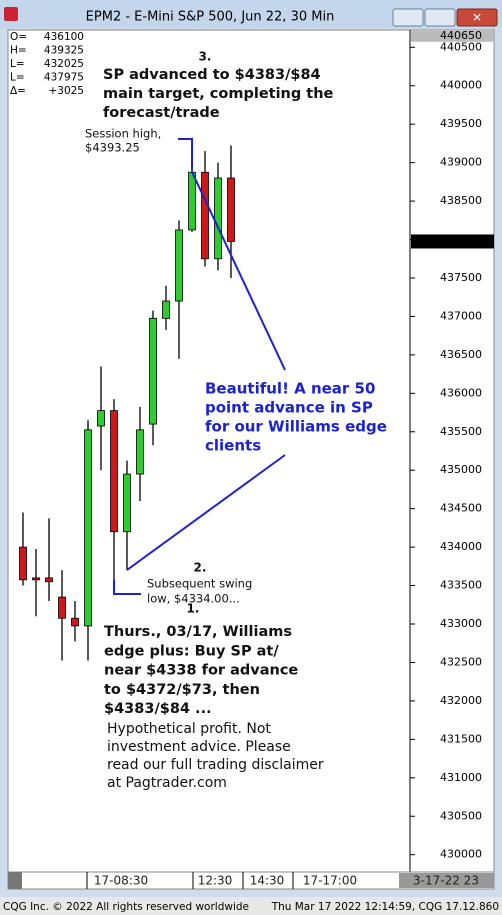 Image resolution: width=502 pixels, height=915 pixels. I want to click on annotation-text: for our Williams edge, so click(296, 427).